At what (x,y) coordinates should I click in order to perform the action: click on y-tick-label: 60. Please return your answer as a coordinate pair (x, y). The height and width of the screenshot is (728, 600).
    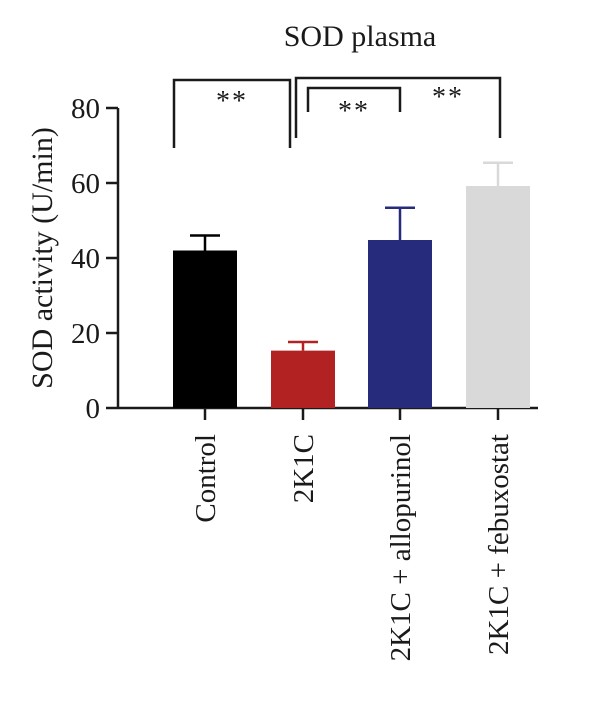
    Looking at the image, I should click on (85, 184).